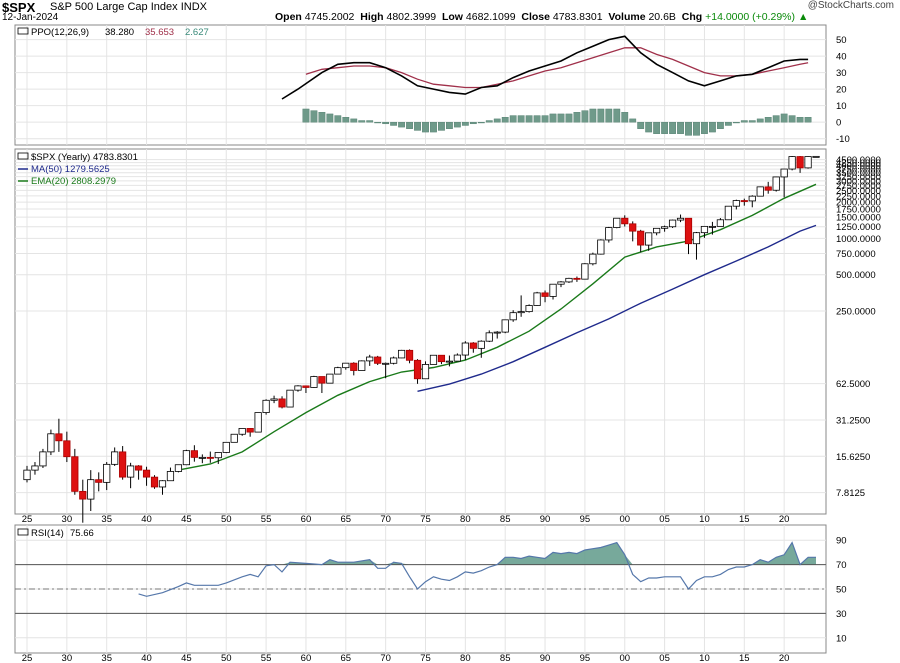  Describe the element at coordinates (856, 312) in the screenshot. I see `price-tick-label: 250.0000` at that location.